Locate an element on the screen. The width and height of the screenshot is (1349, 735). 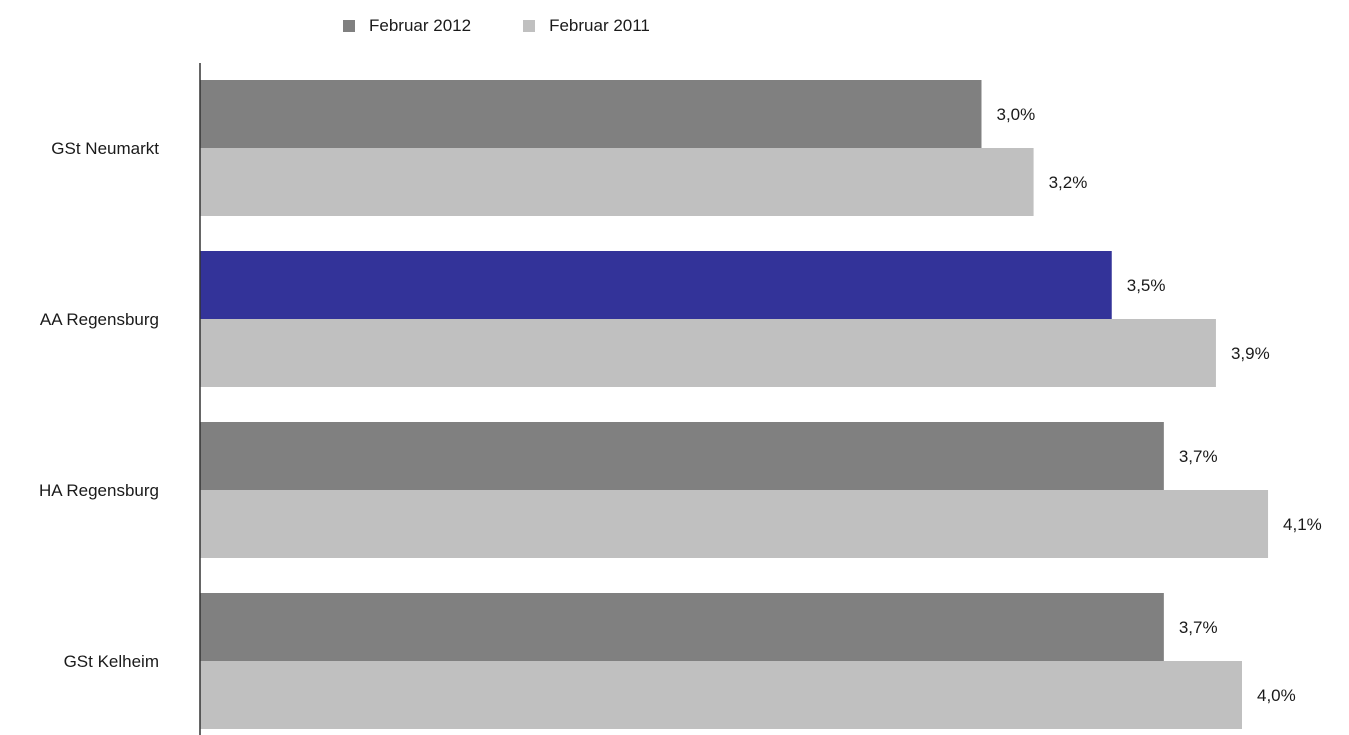
bar-gst-kelheim-februar-2012 is located at coordinates (682, 627).